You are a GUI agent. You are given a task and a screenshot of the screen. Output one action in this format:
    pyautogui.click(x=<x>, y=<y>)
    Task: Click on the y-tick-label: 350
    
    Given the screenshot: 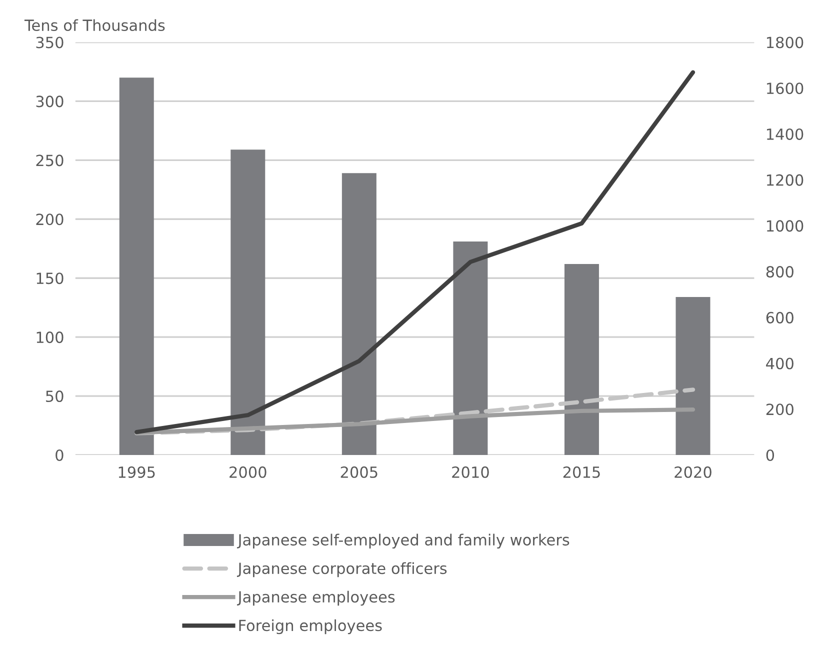 What is the action you would take?
    pyautogui.click(x=50, y=42)
    